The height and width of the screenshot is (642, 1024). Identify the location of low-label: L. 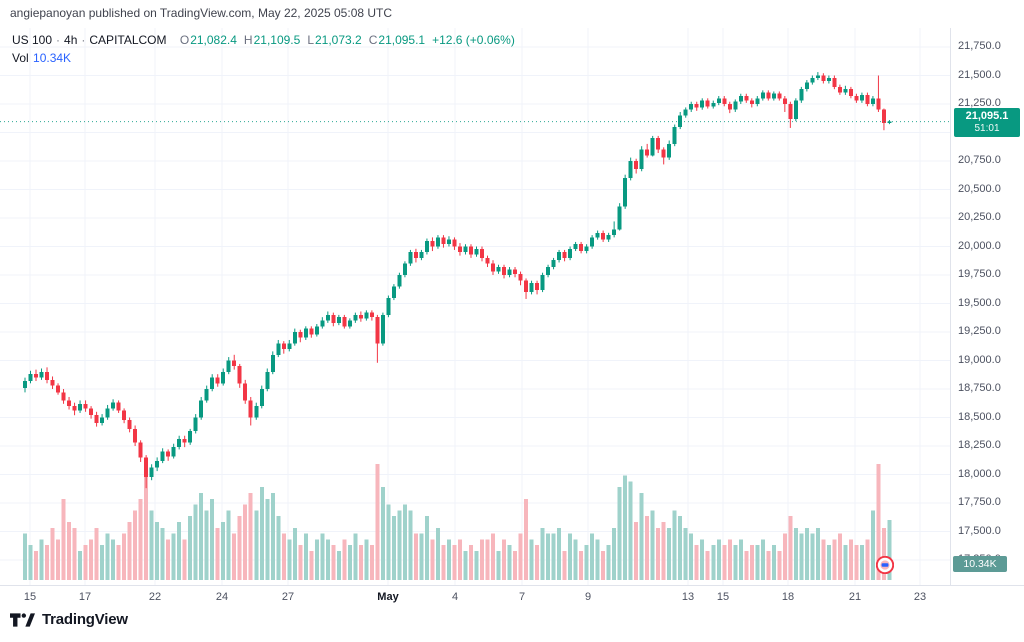
(310, 40).